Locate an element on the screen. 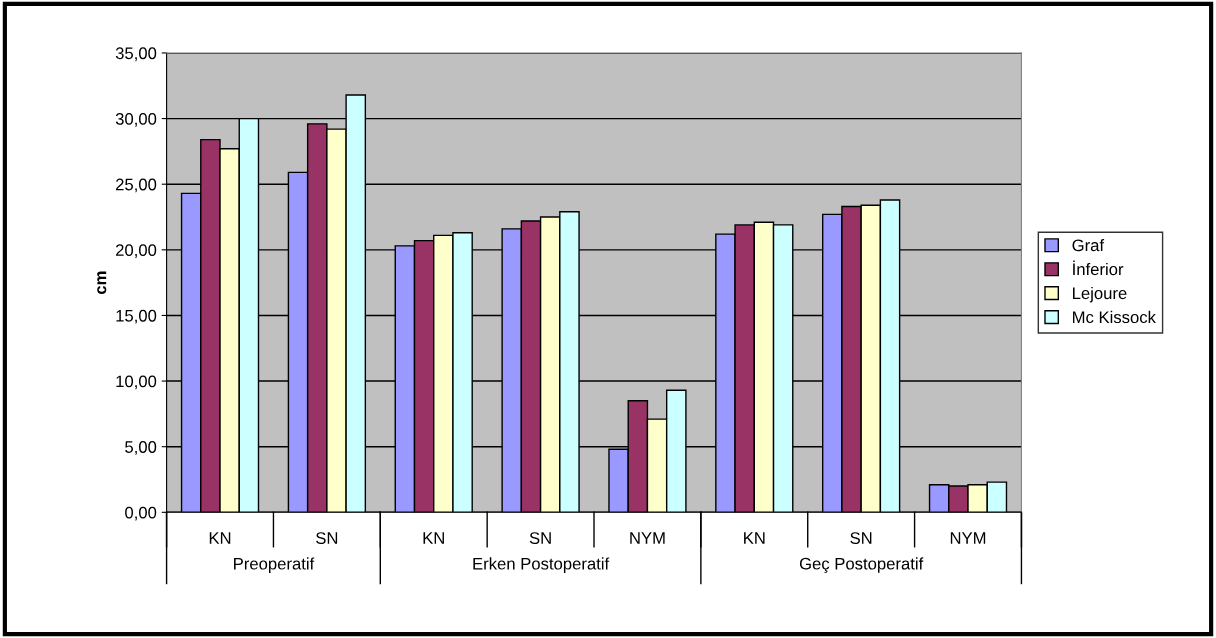 This screenshot has width=1216, height=638. legend-label: Graf is located at coordinates (1088, 245).